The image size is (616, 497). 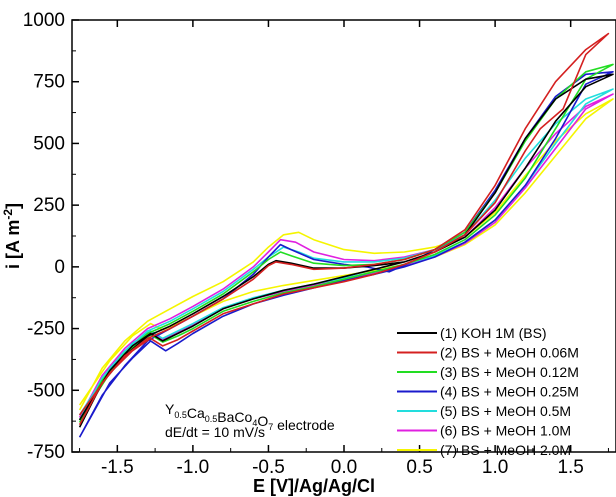 What do you see at coordinates (509, 353) in the screenshot?
I see `legend-label: (2) BS + MeOH 0.06M` at bounding box center [509, 353].